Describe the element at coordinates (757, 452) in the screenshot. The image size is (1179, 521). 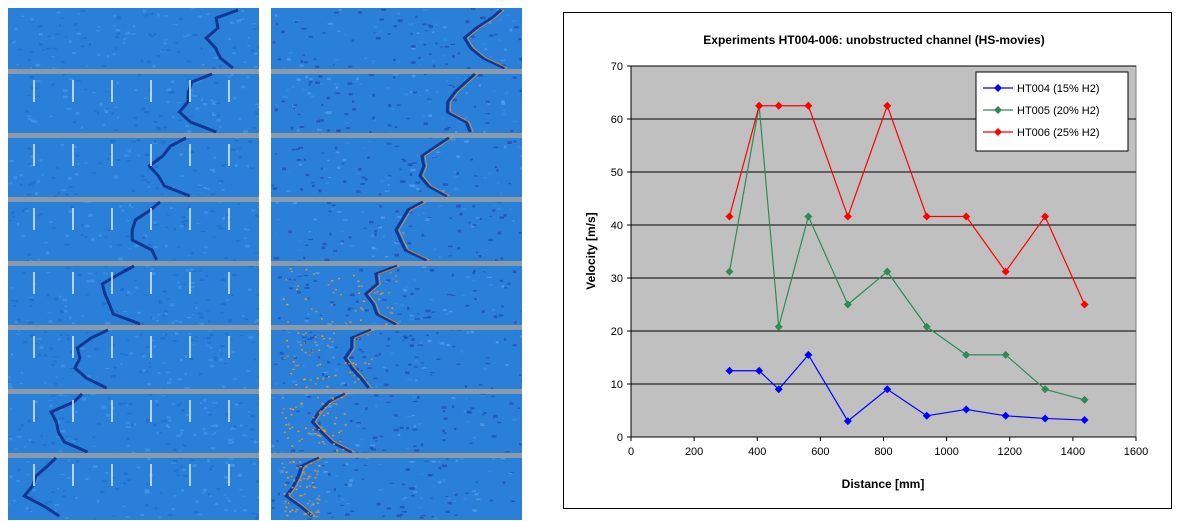
I see `x-tick-label: 400` at that location.